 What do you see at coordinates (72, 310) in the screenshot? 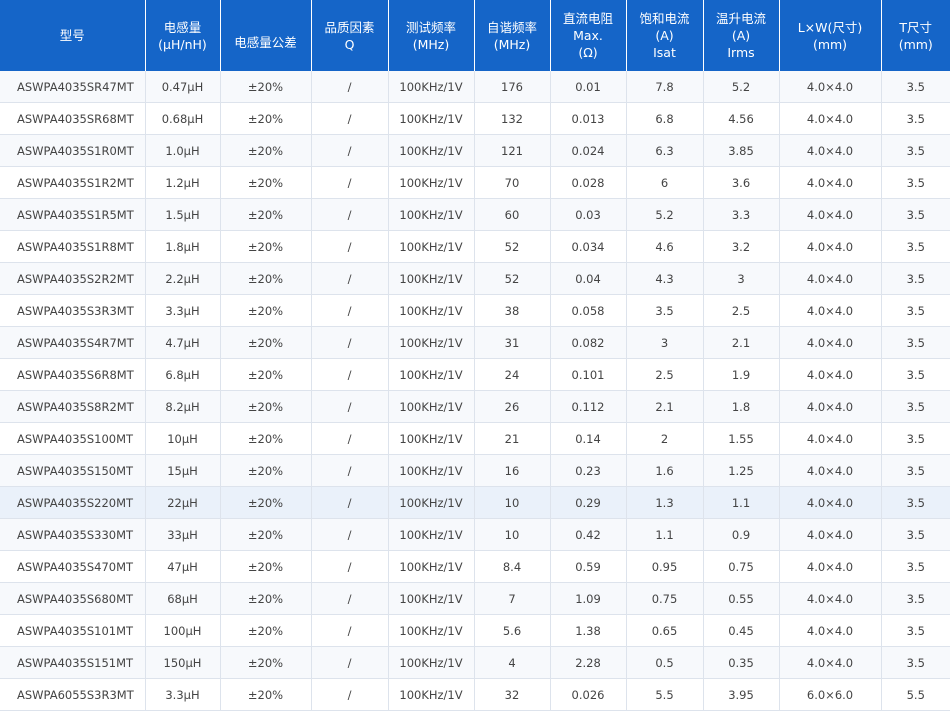
I see `cell-model: ASWPA4035S3R3MT` at bounding box center [72, 310].